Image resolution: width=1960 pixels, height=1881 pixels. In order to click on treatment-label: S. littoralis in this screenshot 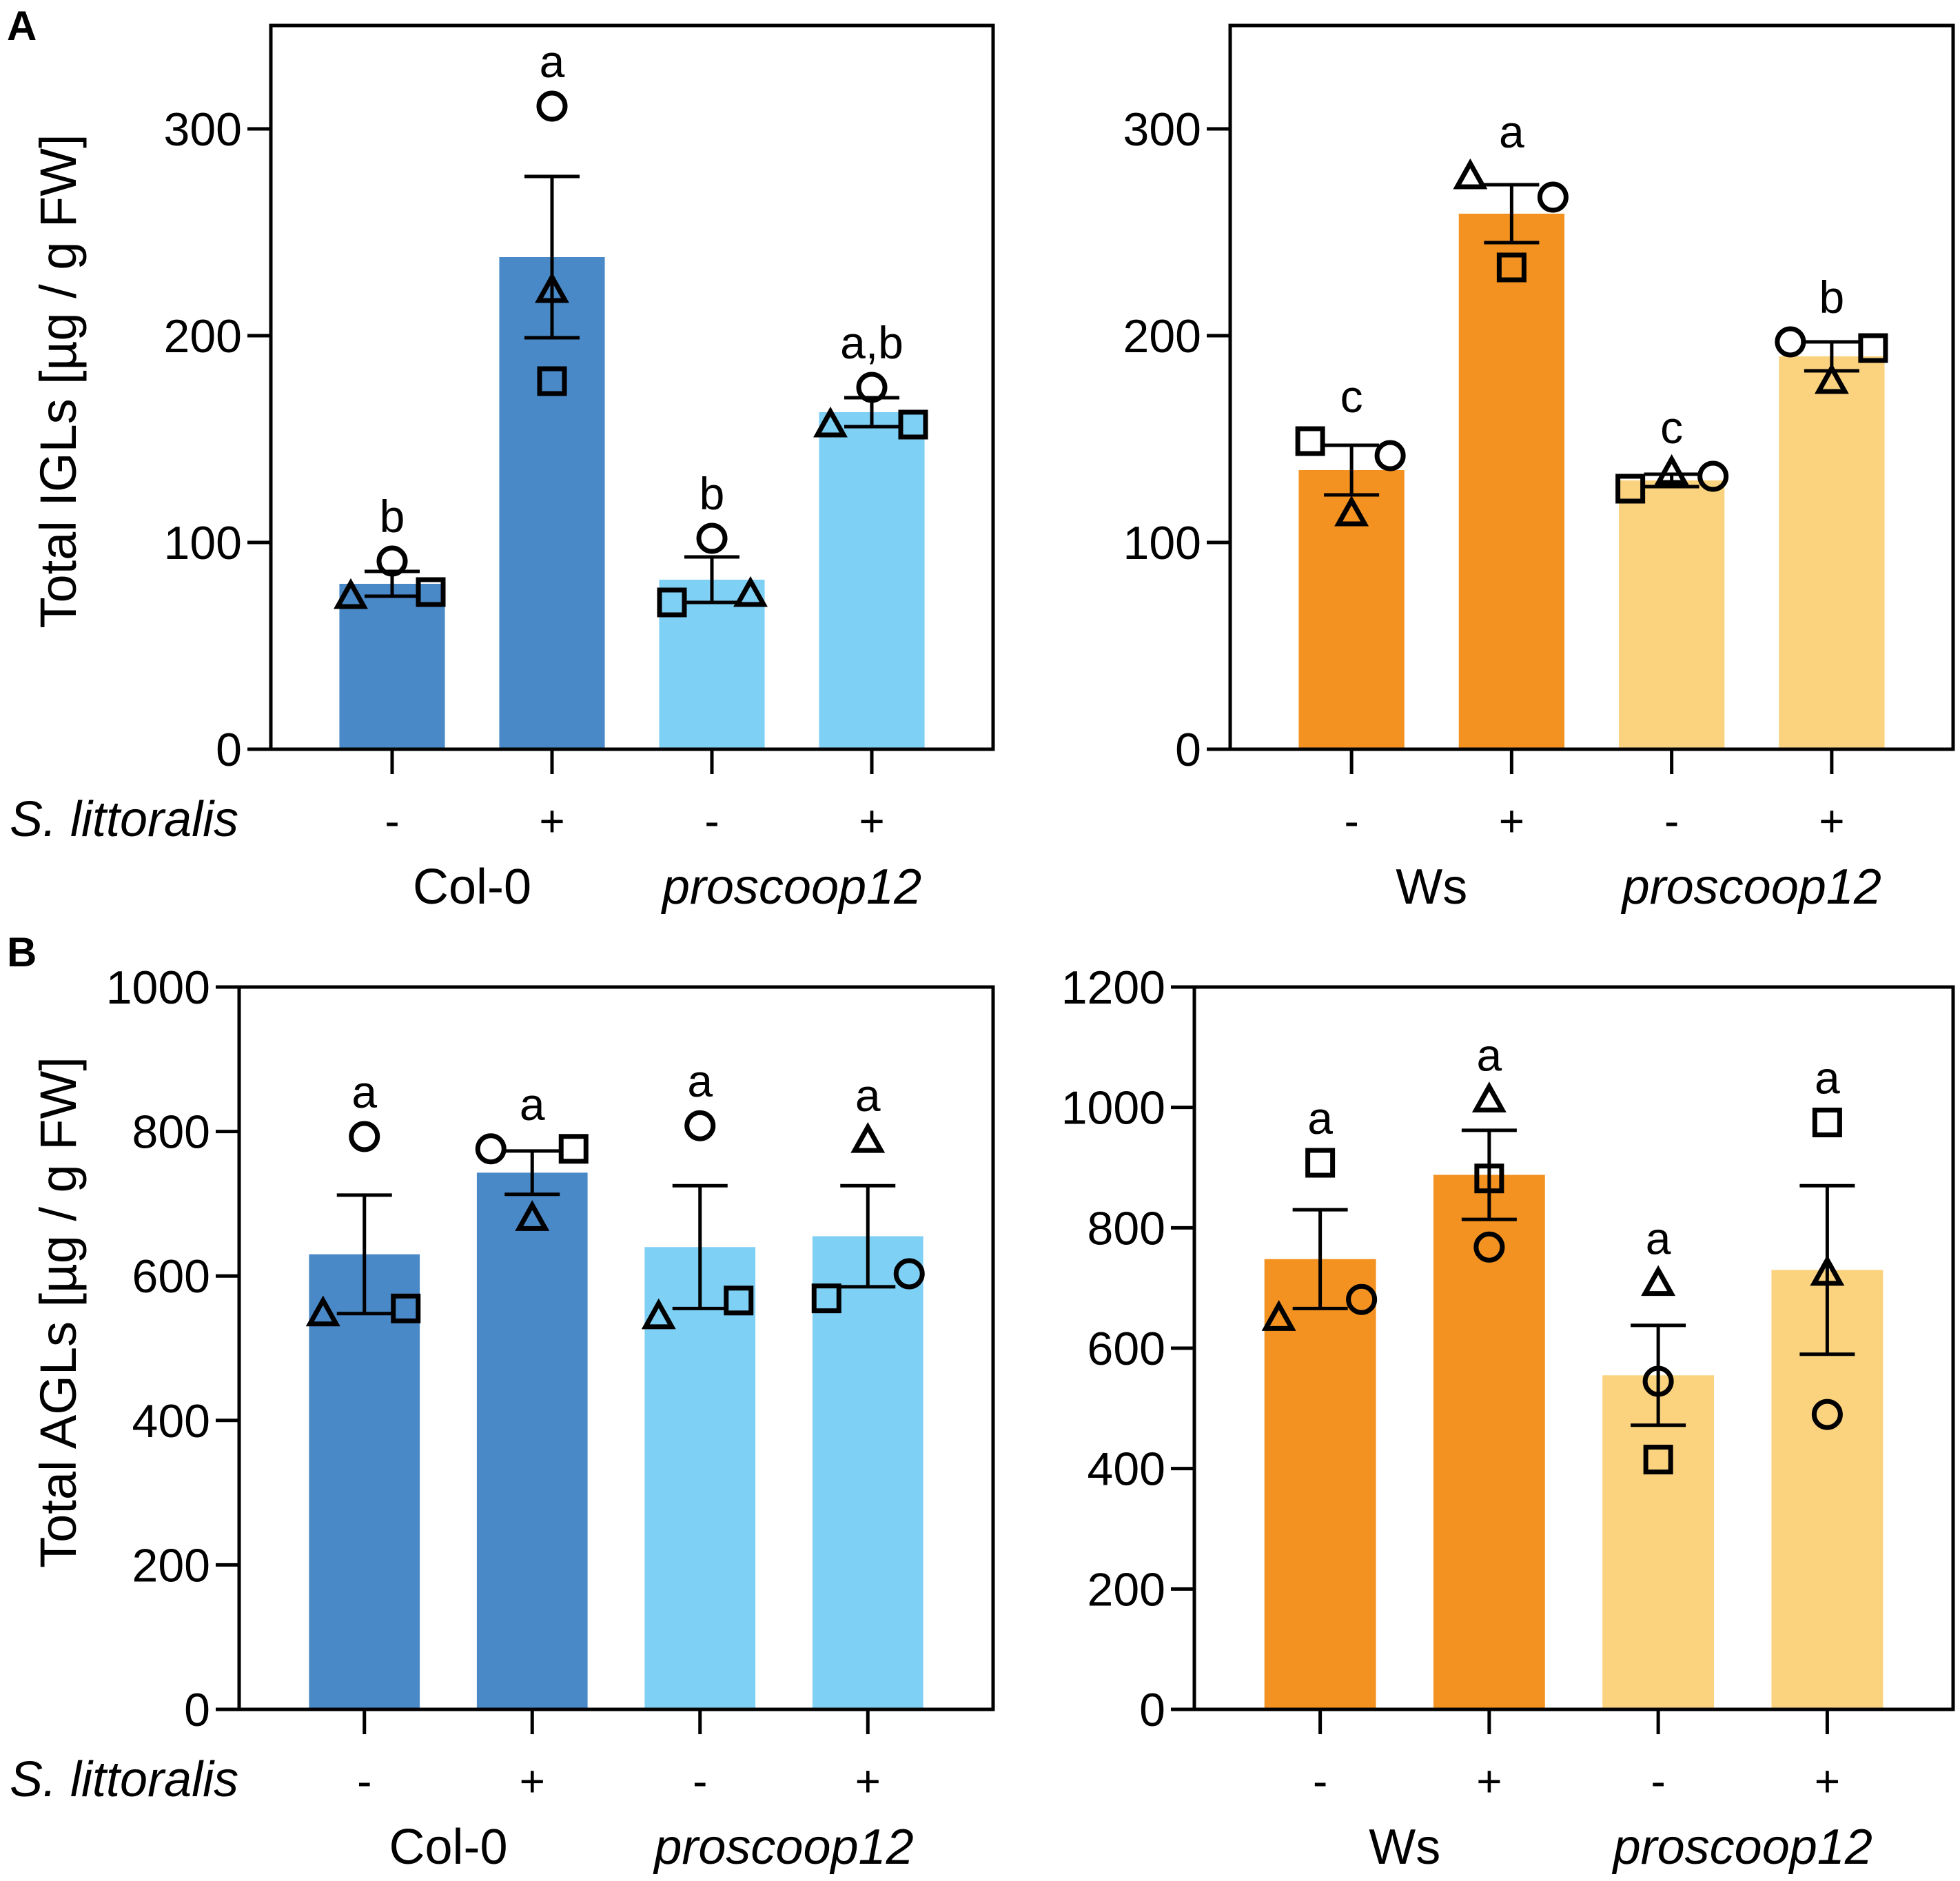, I will do `click(124, 820)`.